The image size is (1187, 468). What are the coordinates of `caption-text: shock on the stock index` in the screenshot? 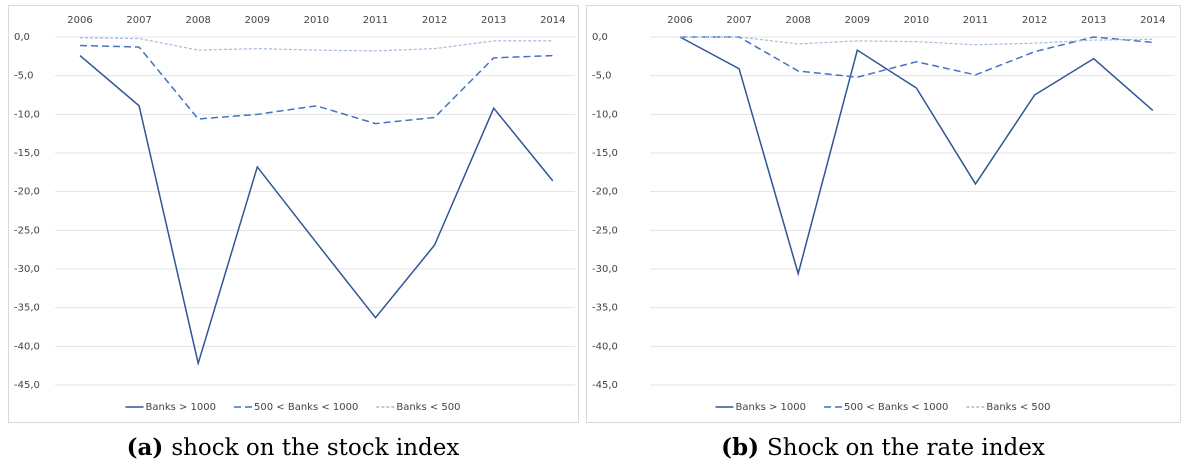 It's located at (315, 448).